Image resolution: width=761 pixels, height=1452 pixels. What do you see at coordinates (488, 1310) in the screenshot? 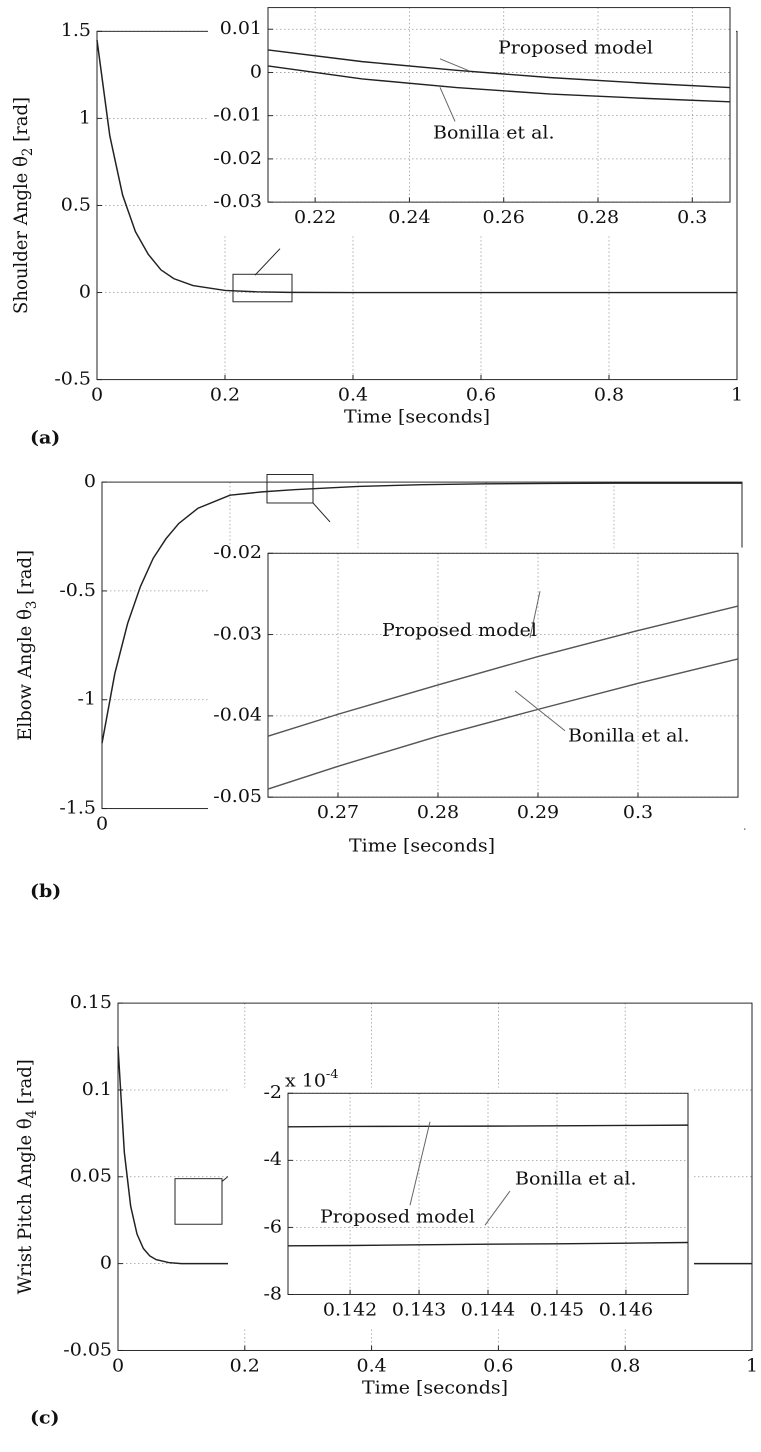
I see `x-tick-label: 0.144` at bounding box center [488, 1310].